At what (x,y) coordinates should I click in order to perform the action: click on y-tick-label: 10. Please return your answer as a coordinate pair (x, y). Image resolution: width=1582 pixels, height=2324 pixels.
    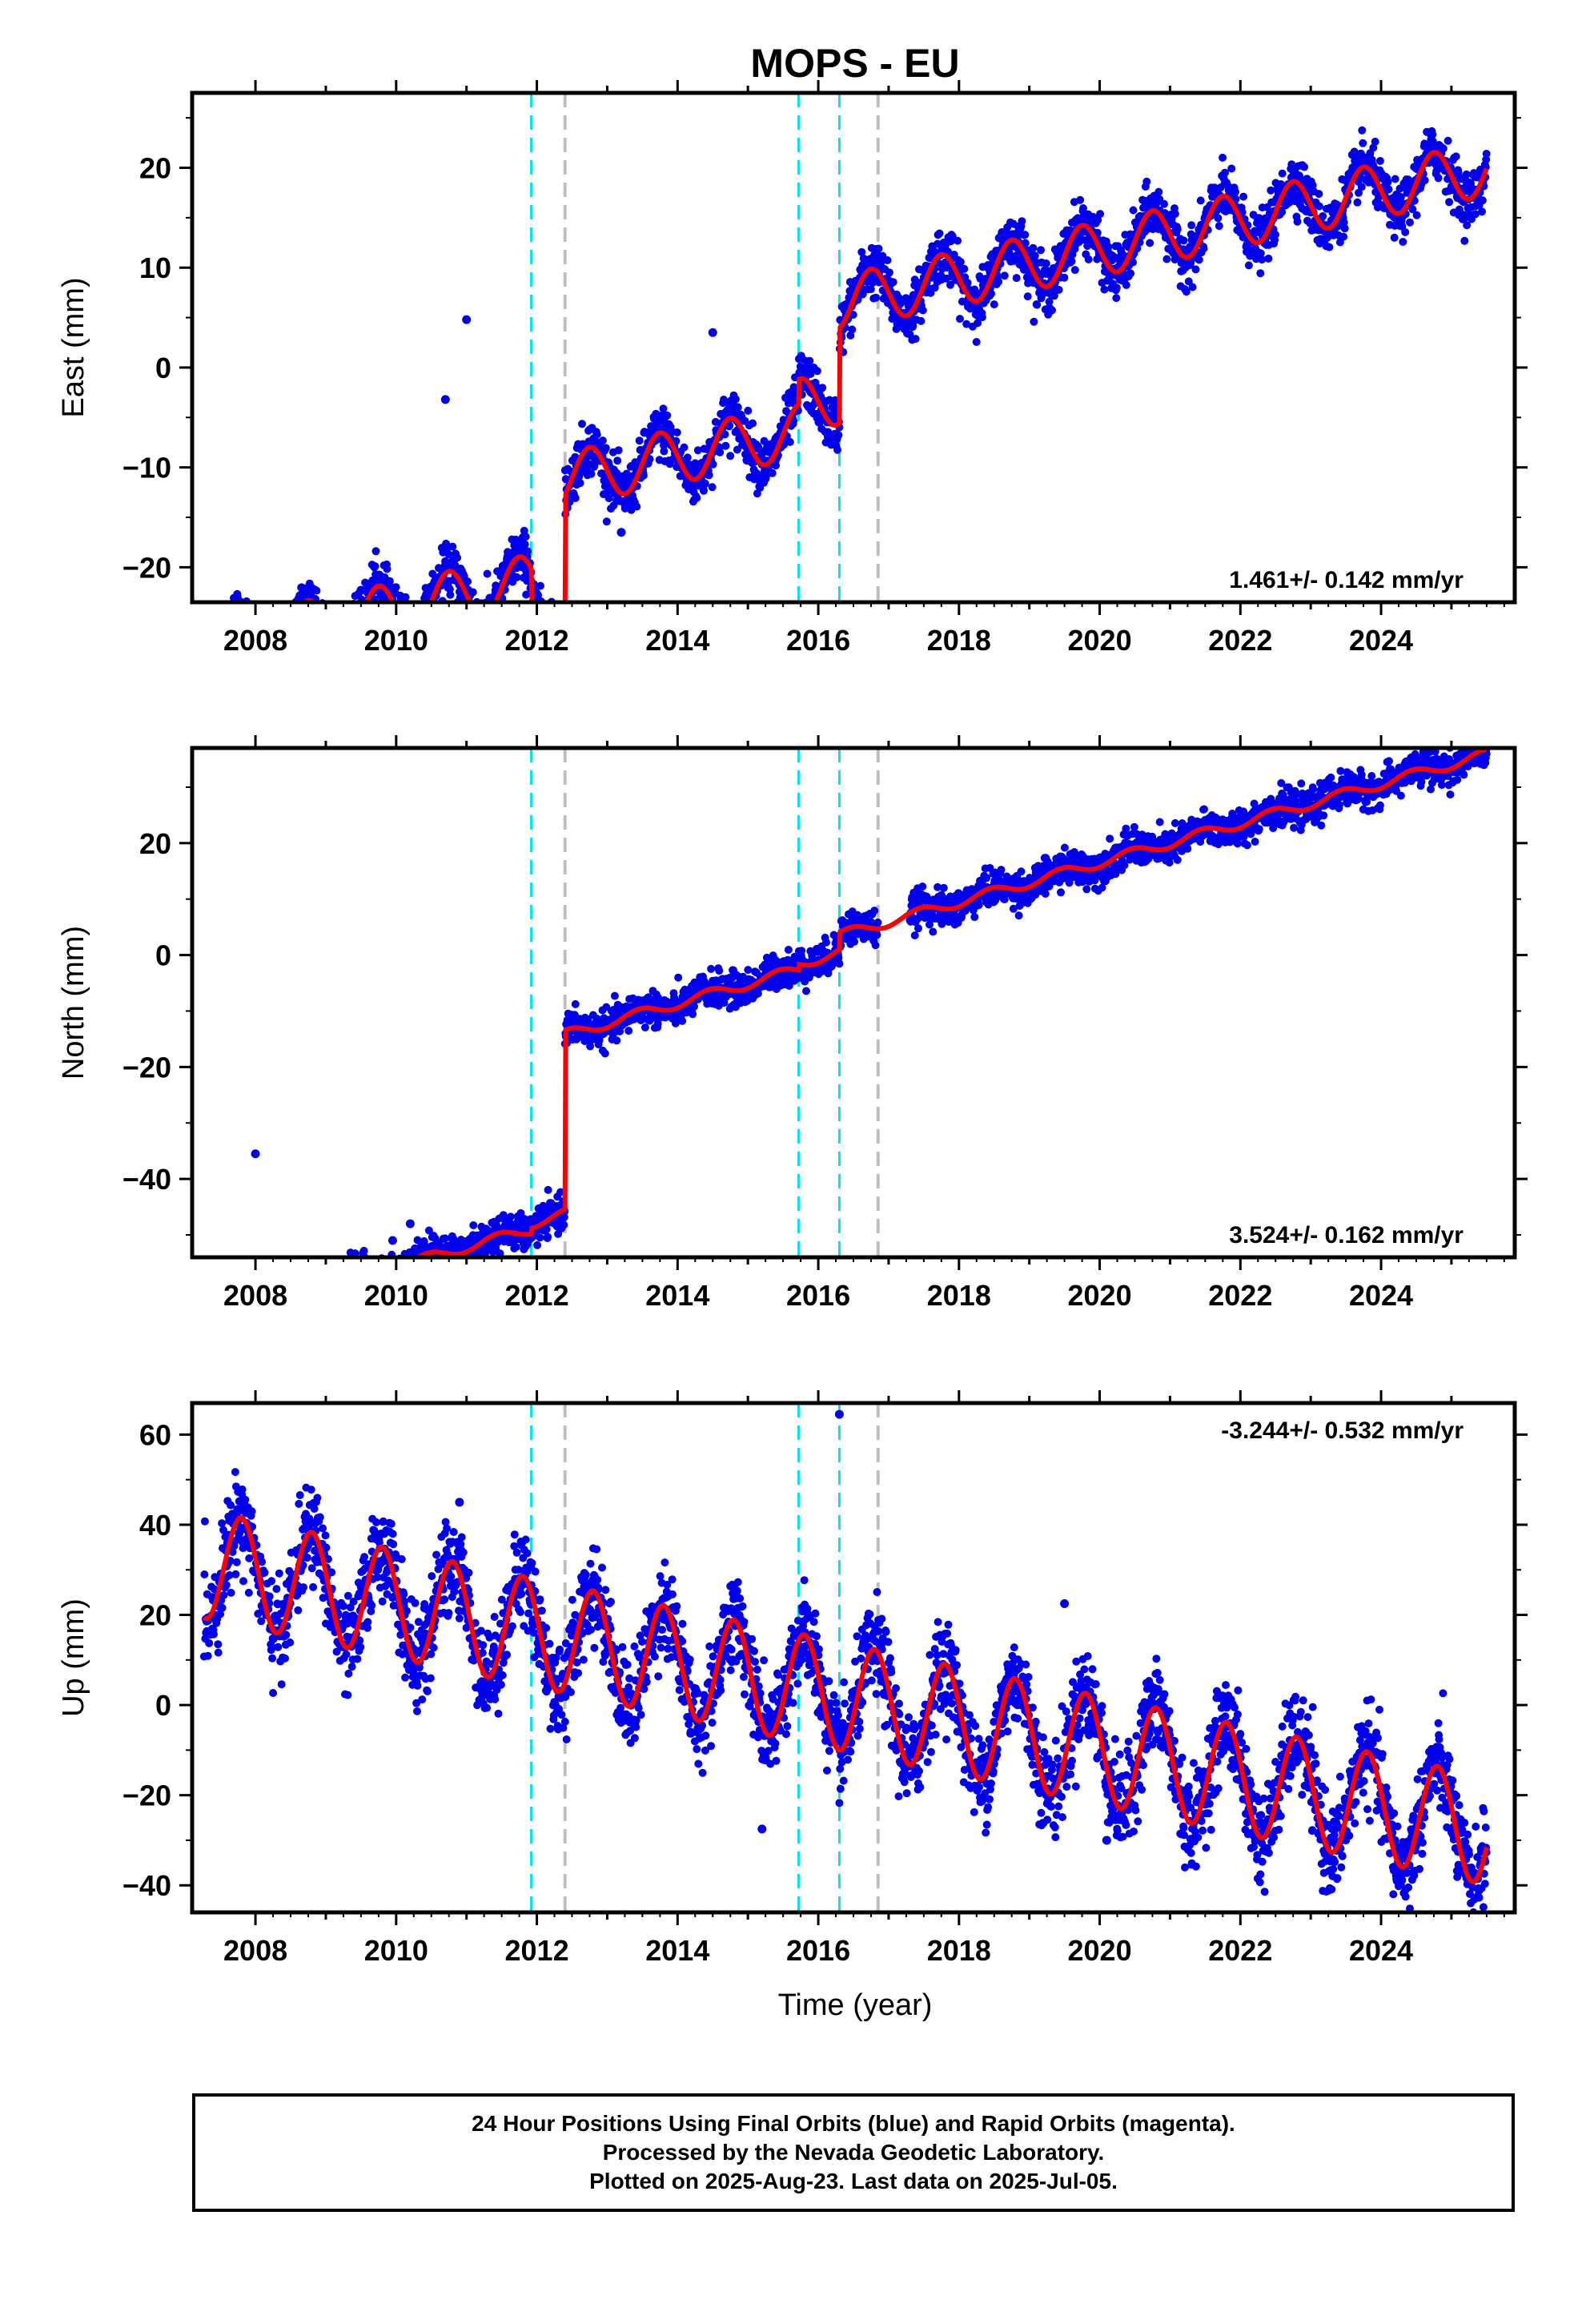
    Looking at the image, I should click on (155, 267).